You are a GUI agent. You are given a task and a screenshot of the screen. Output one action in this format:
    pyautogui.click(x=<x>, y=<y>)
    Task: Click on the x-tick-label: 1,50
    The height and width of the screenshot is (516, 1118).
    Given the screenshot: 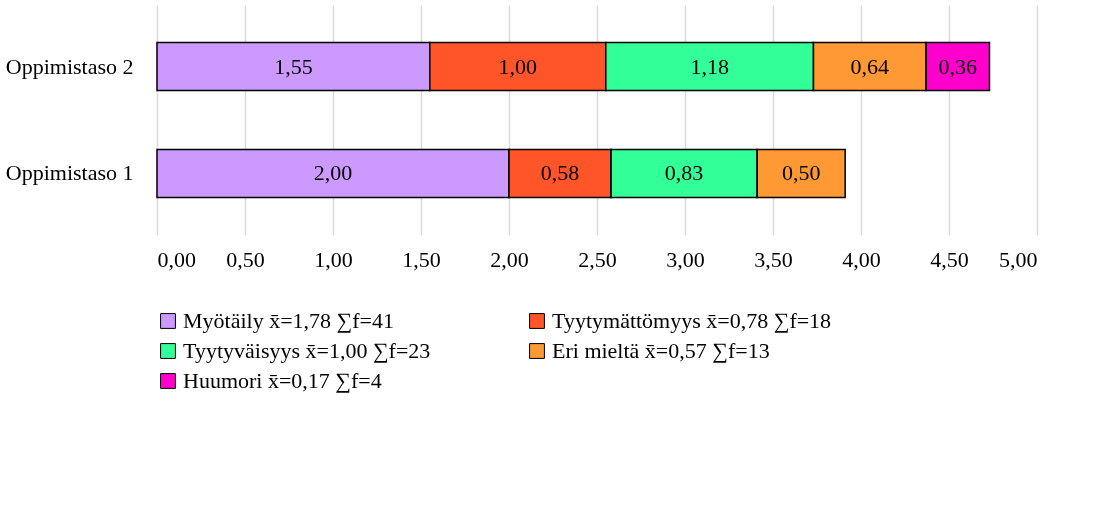 What is the action you would take?
    pyautogui.click(x=421, y=259)
    